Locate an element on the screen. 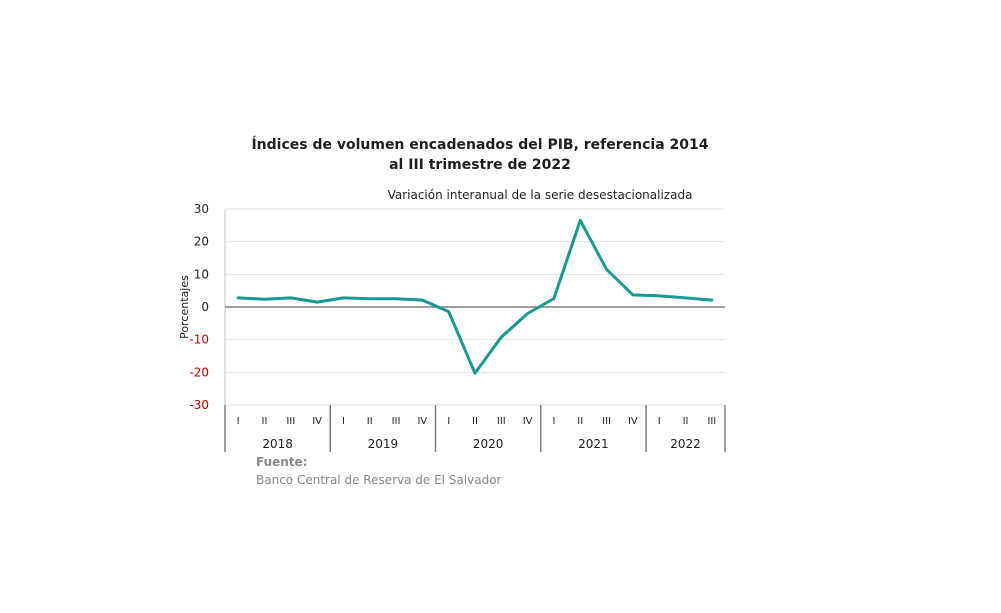 This screenshot has width=1001, height=613. y-tick-label: 30 is located at coordinates (201, 209).